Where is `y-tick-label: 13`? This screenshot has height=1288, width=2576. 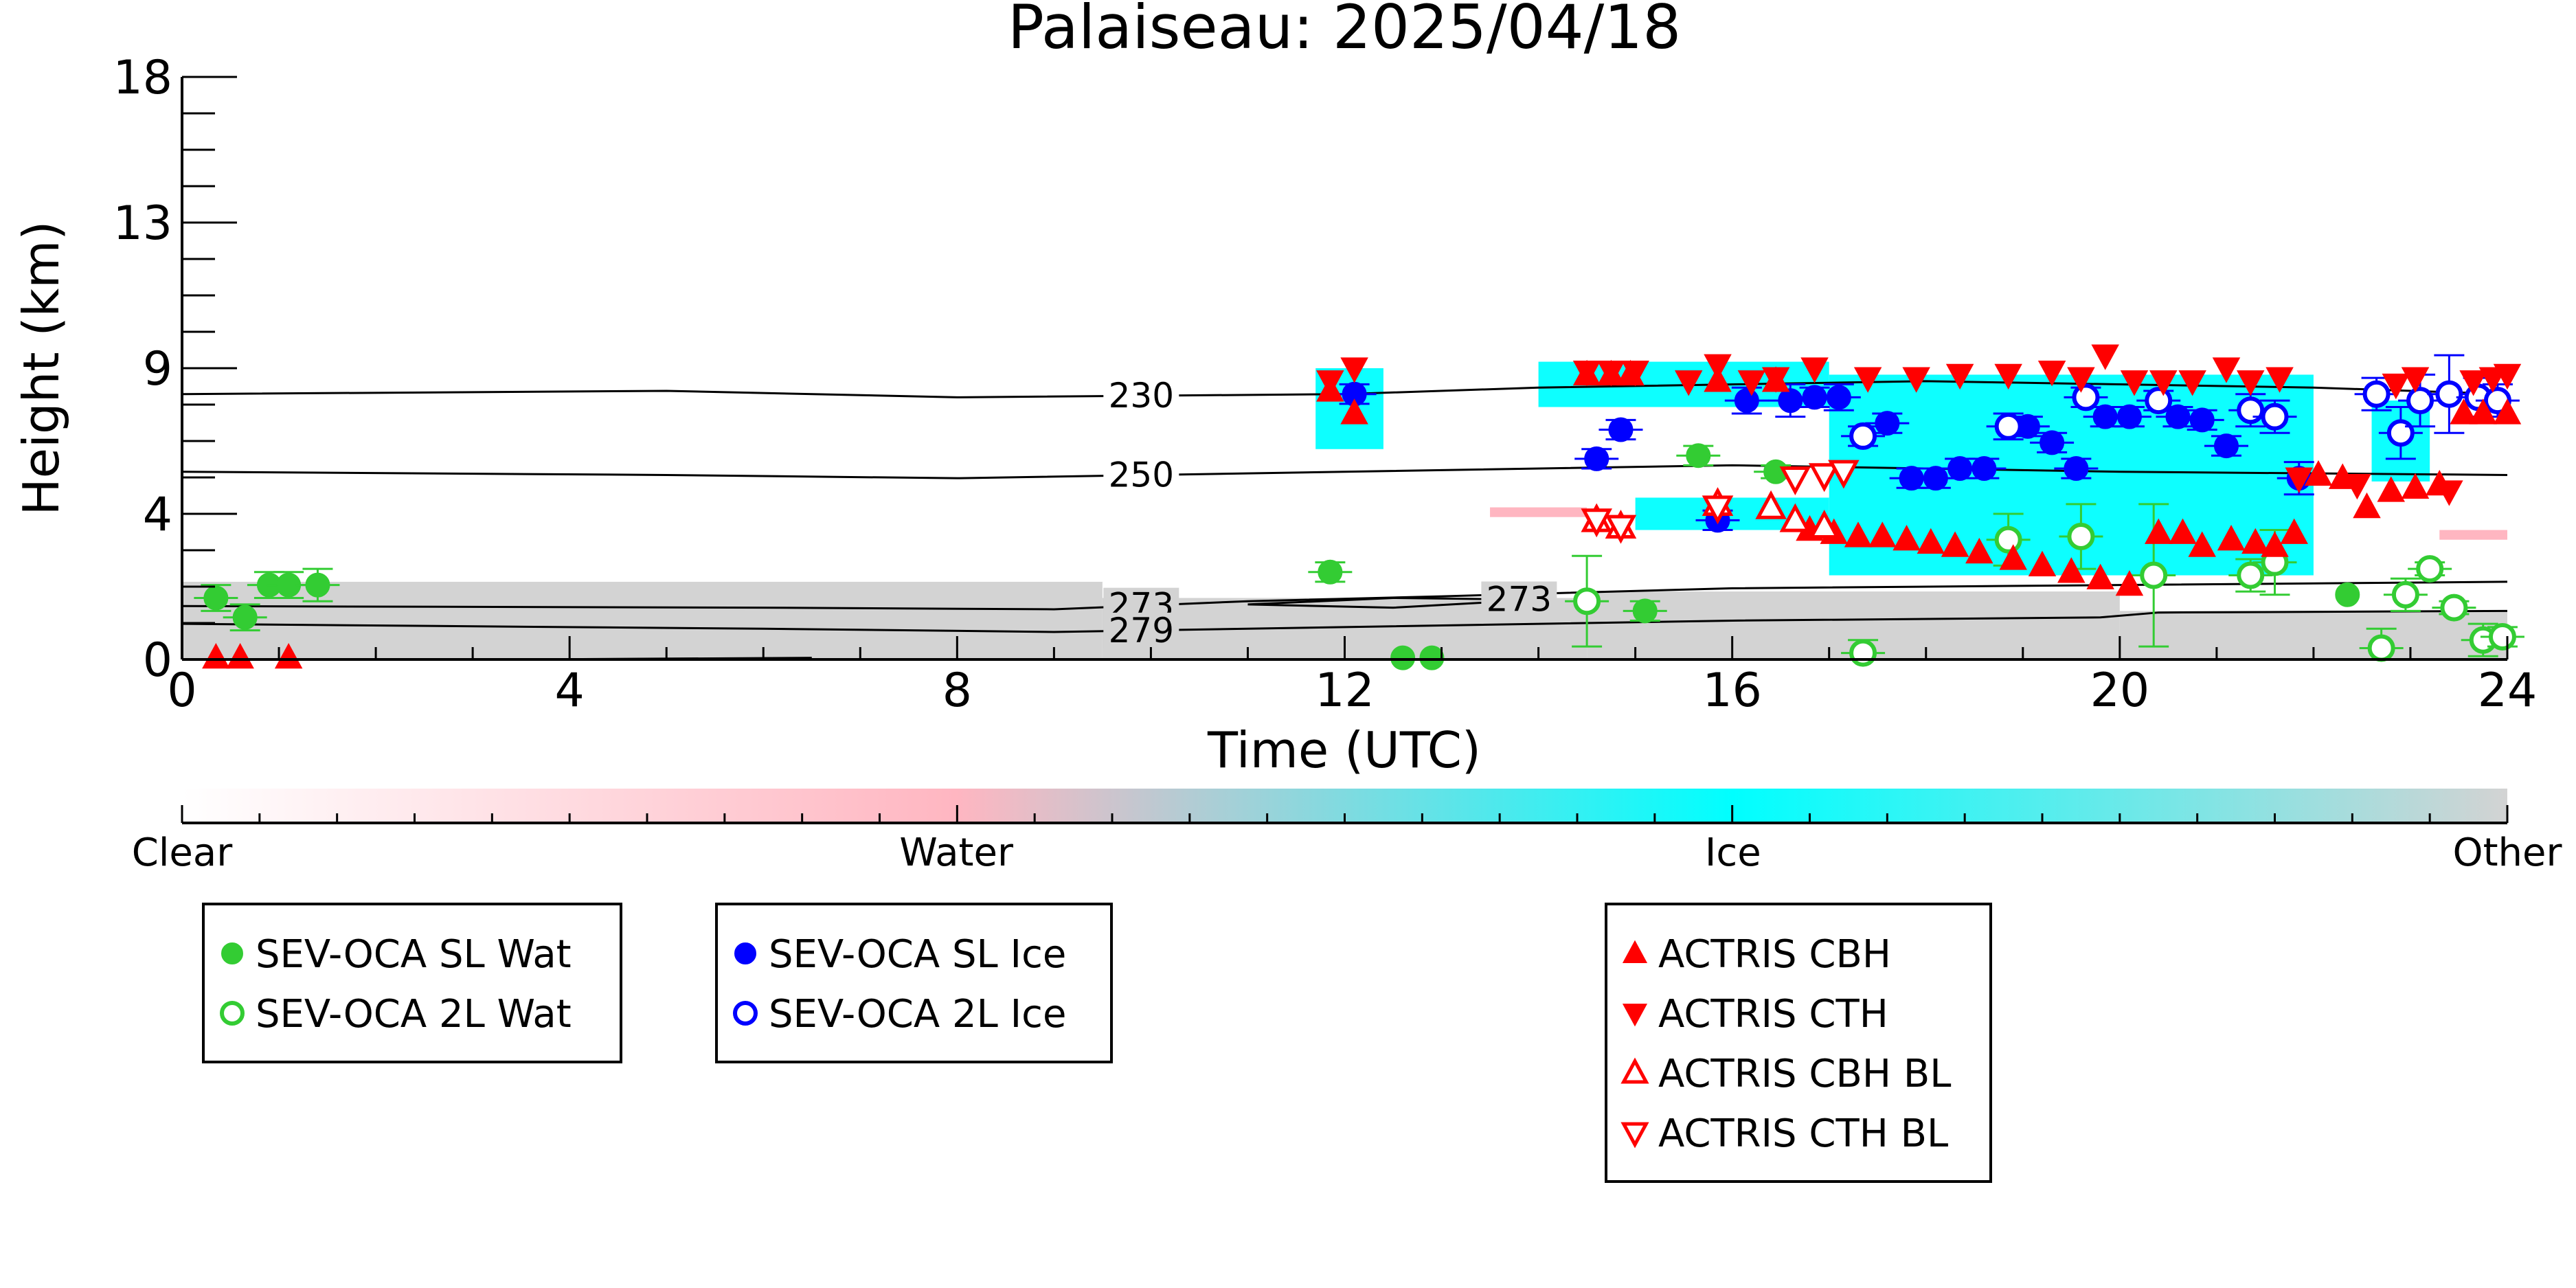
y-tick-label: 13 is located at coordinates (142, 223).